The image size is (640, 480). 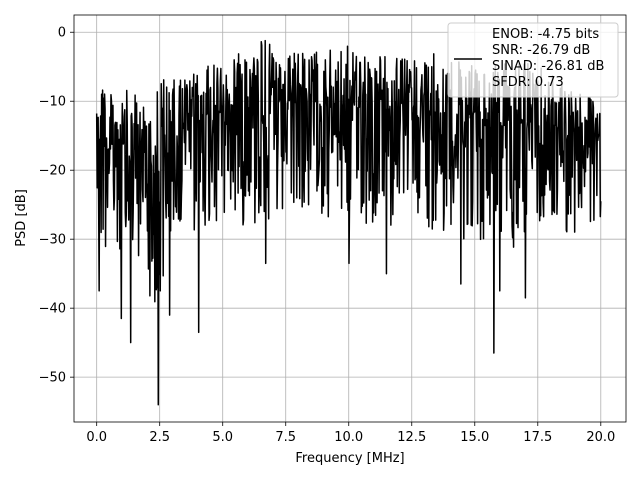 I want to click on y-tick-label: −50, so click(x=52, y=378).